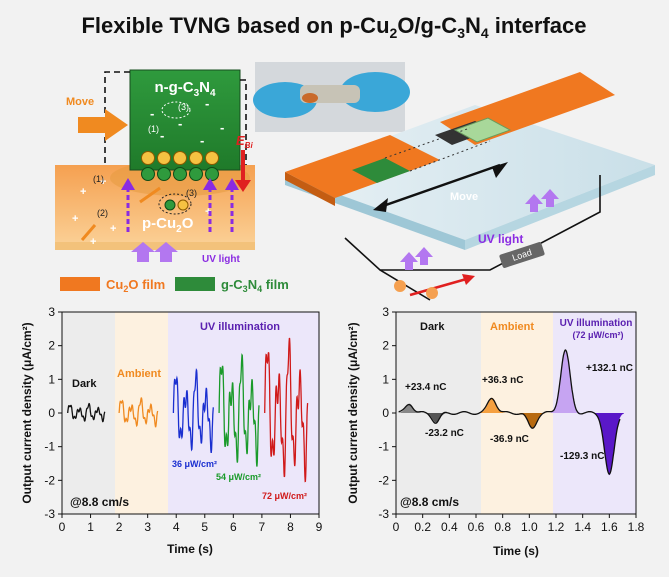  Describe the element at coordinates (102, 213) in the screenshot. I see `marker-2-bottom: (2)` at that location.